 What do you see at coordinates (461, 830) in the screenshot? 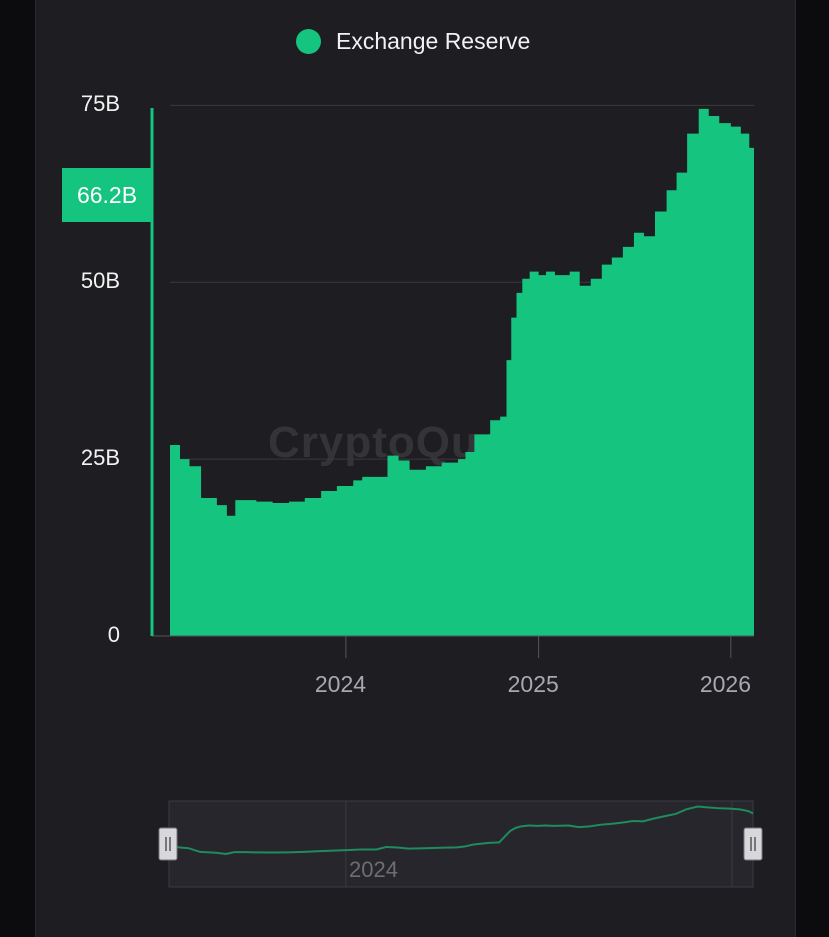
I see `navigator-series-line` at bounding box center [461, 830].